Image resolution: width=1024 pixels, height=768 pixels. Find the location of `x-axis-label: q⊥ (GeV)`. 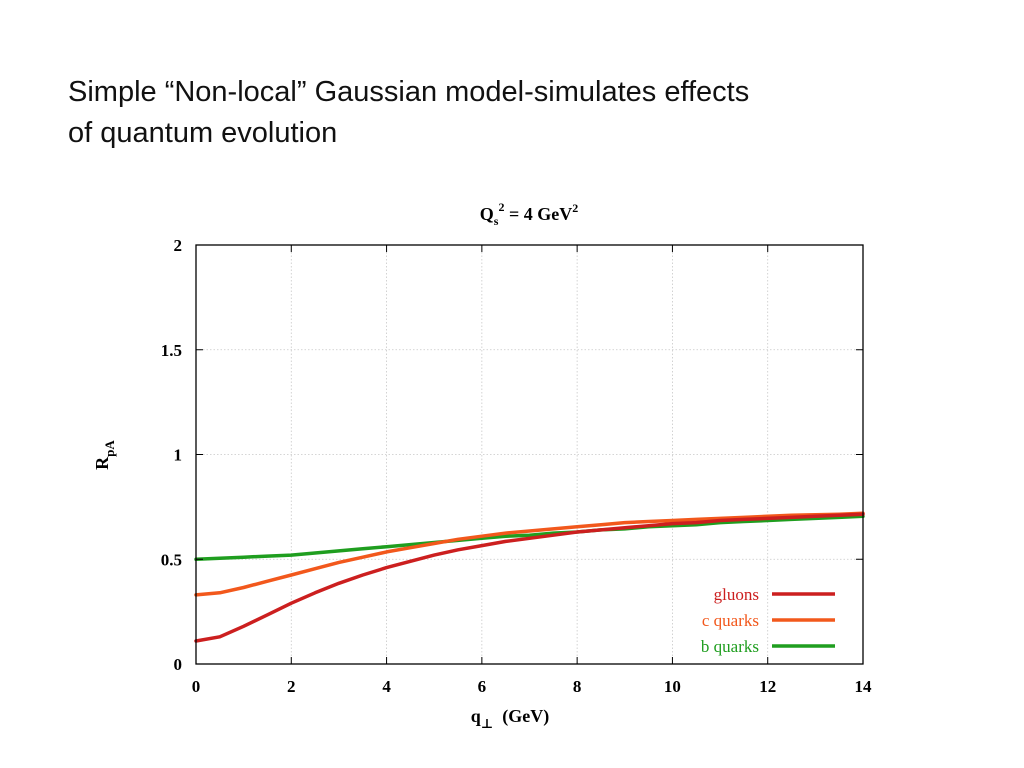

x-axis-label: q⊥ (GeV) is located at coordinates (510, 718).